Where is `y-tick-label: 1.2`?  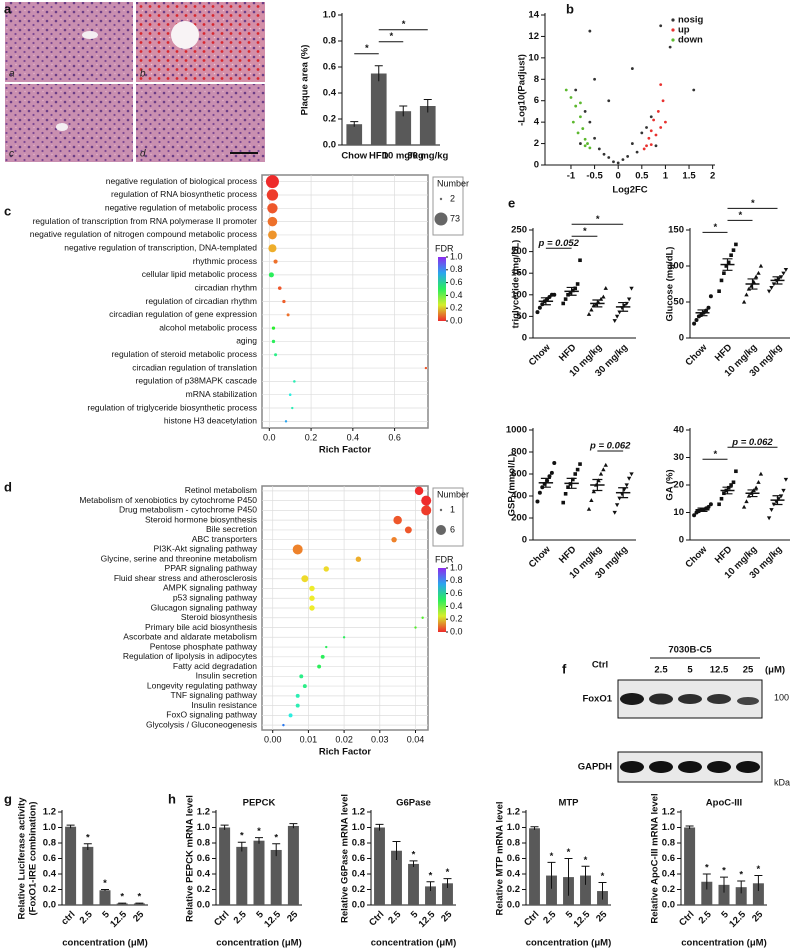 y-tick-label: 1.2 is located at coordinates (358, 812).